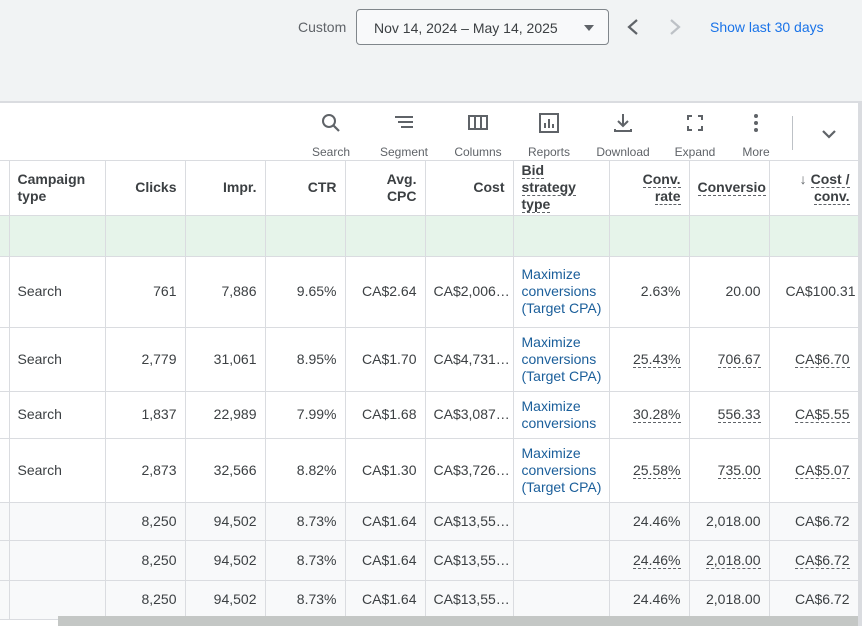 This screenshot has width=862, height=626. Describe the element at coordinates (803, 178) in the screenshot. I see `sort-down-arrow-icon: ↓` at that location.